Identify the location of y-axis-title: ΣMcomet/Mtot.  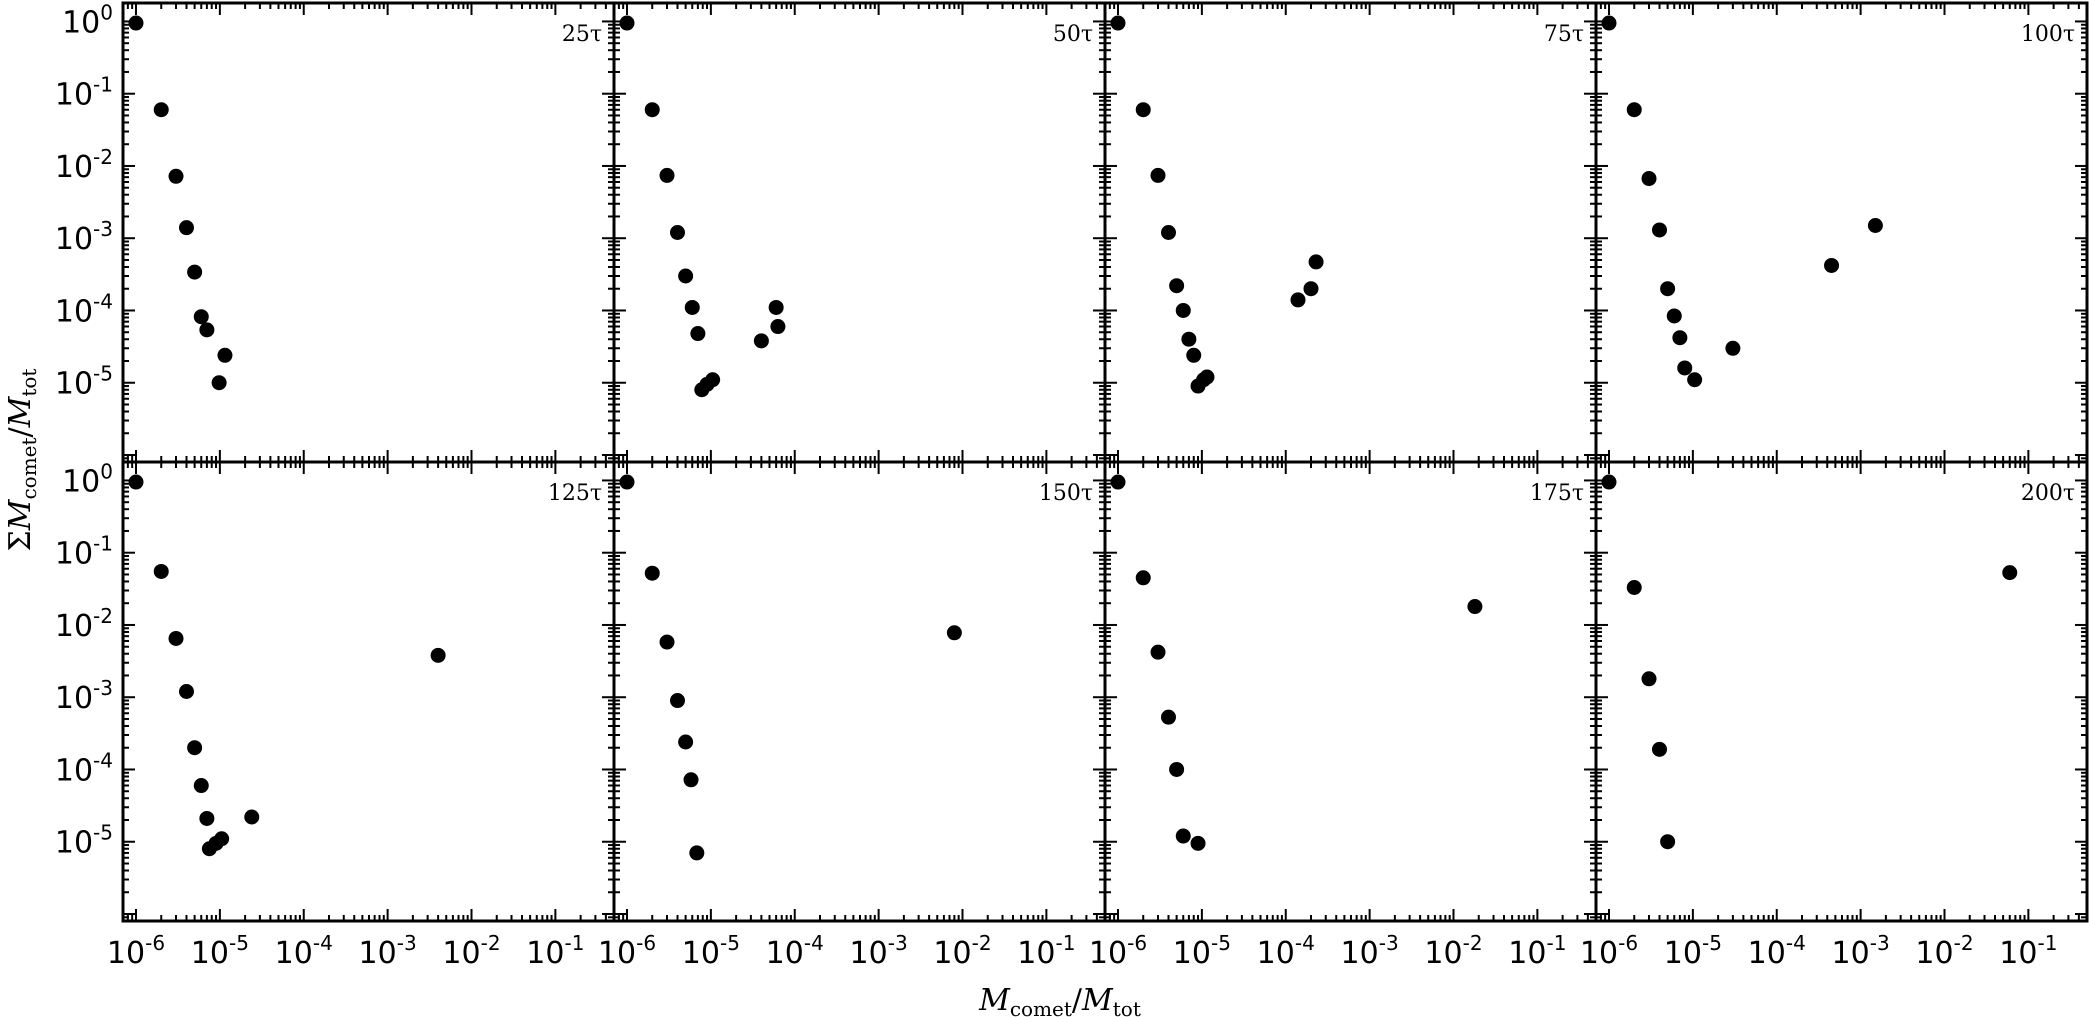
(22, 460).